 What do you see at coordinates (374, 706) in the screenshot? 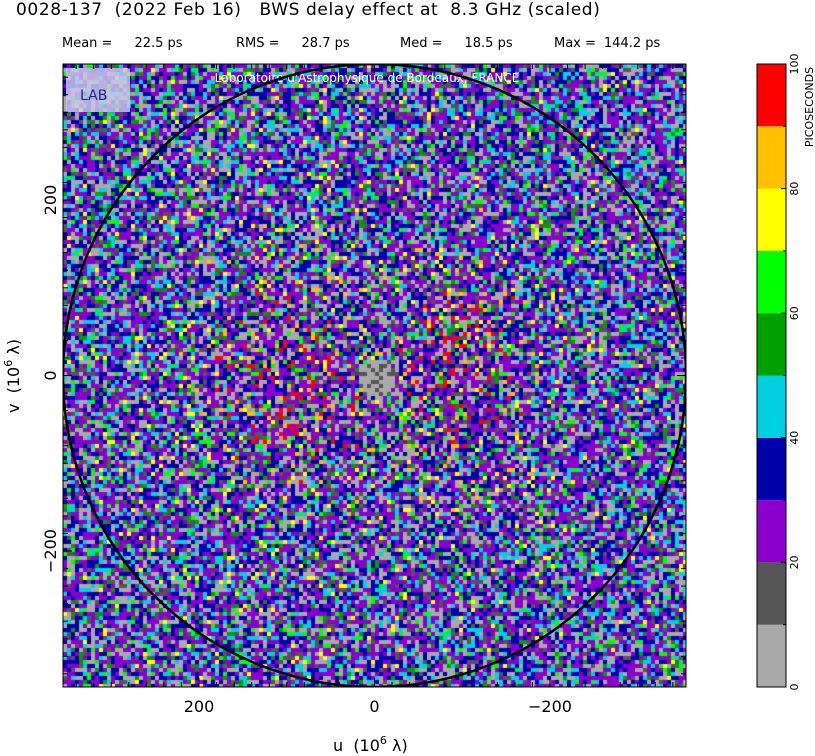
I see `x-tick-label: 0` at bounding box center [374, 706].